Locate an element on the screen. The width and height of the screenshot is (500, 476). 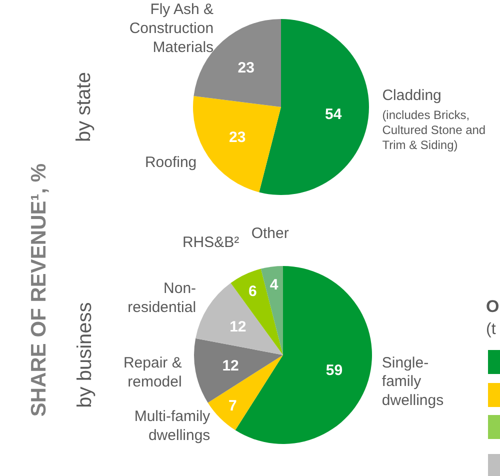
slice-label: Other is located at coordinates (270, 233).